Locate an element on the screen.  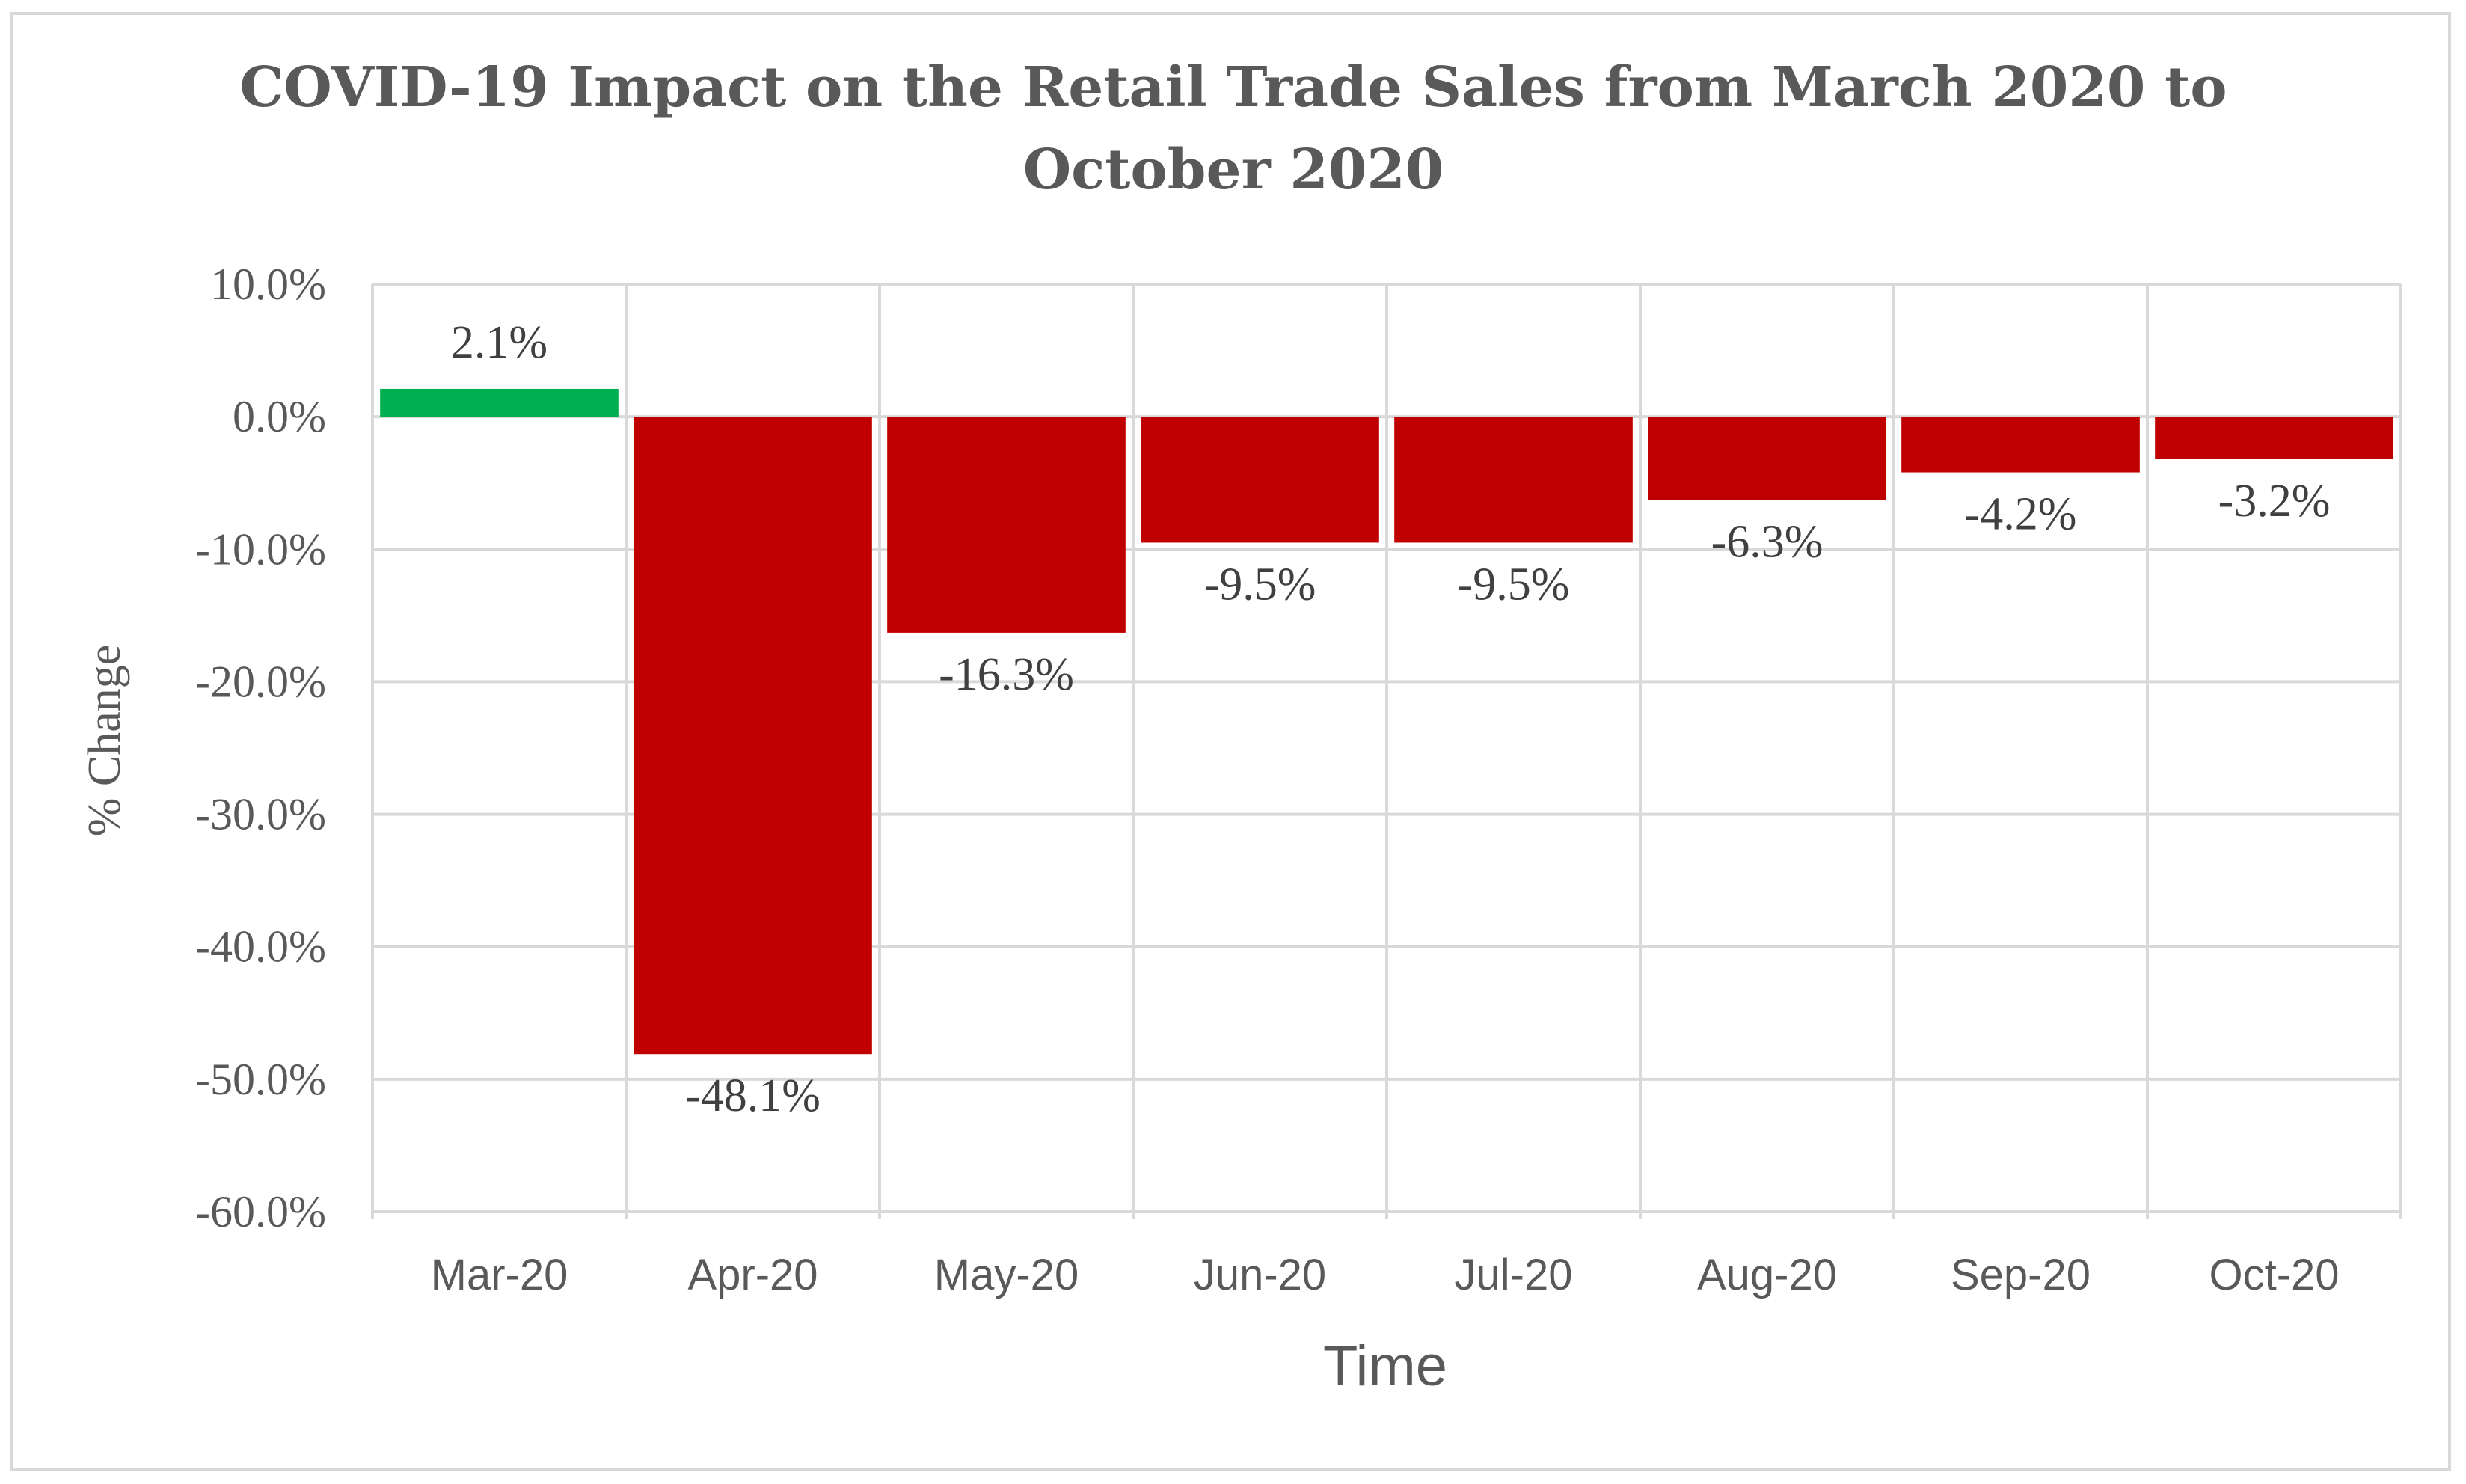
x-category-label: Apr-20 is located at coordinates (753, 1275).